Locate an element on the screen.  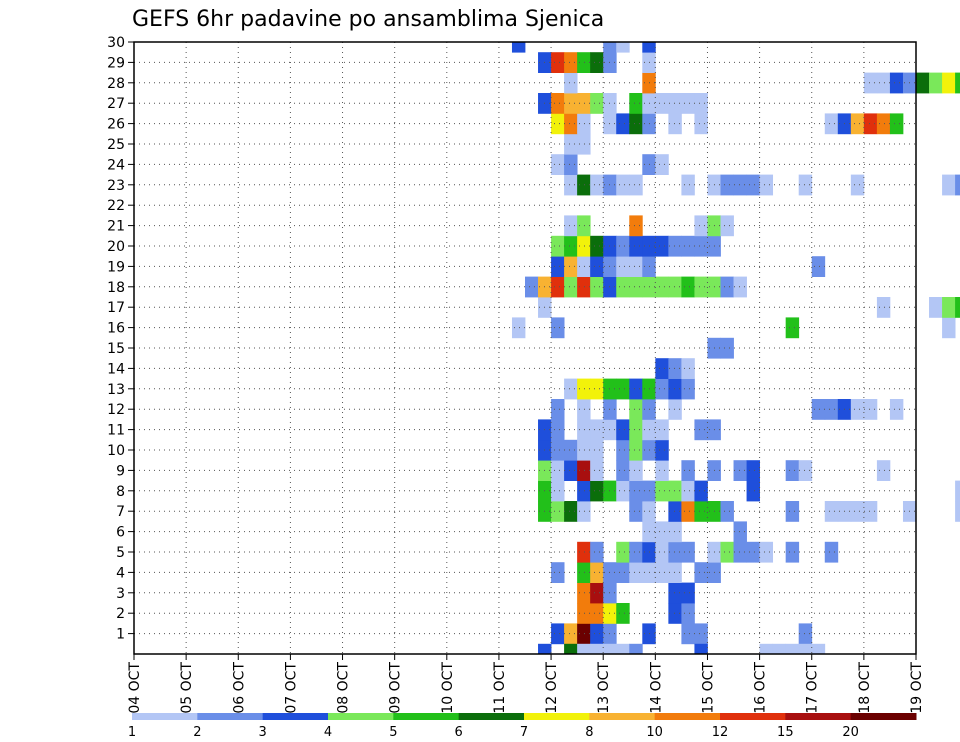
y-tick-label: 15 is located at coordinates (116, 349).